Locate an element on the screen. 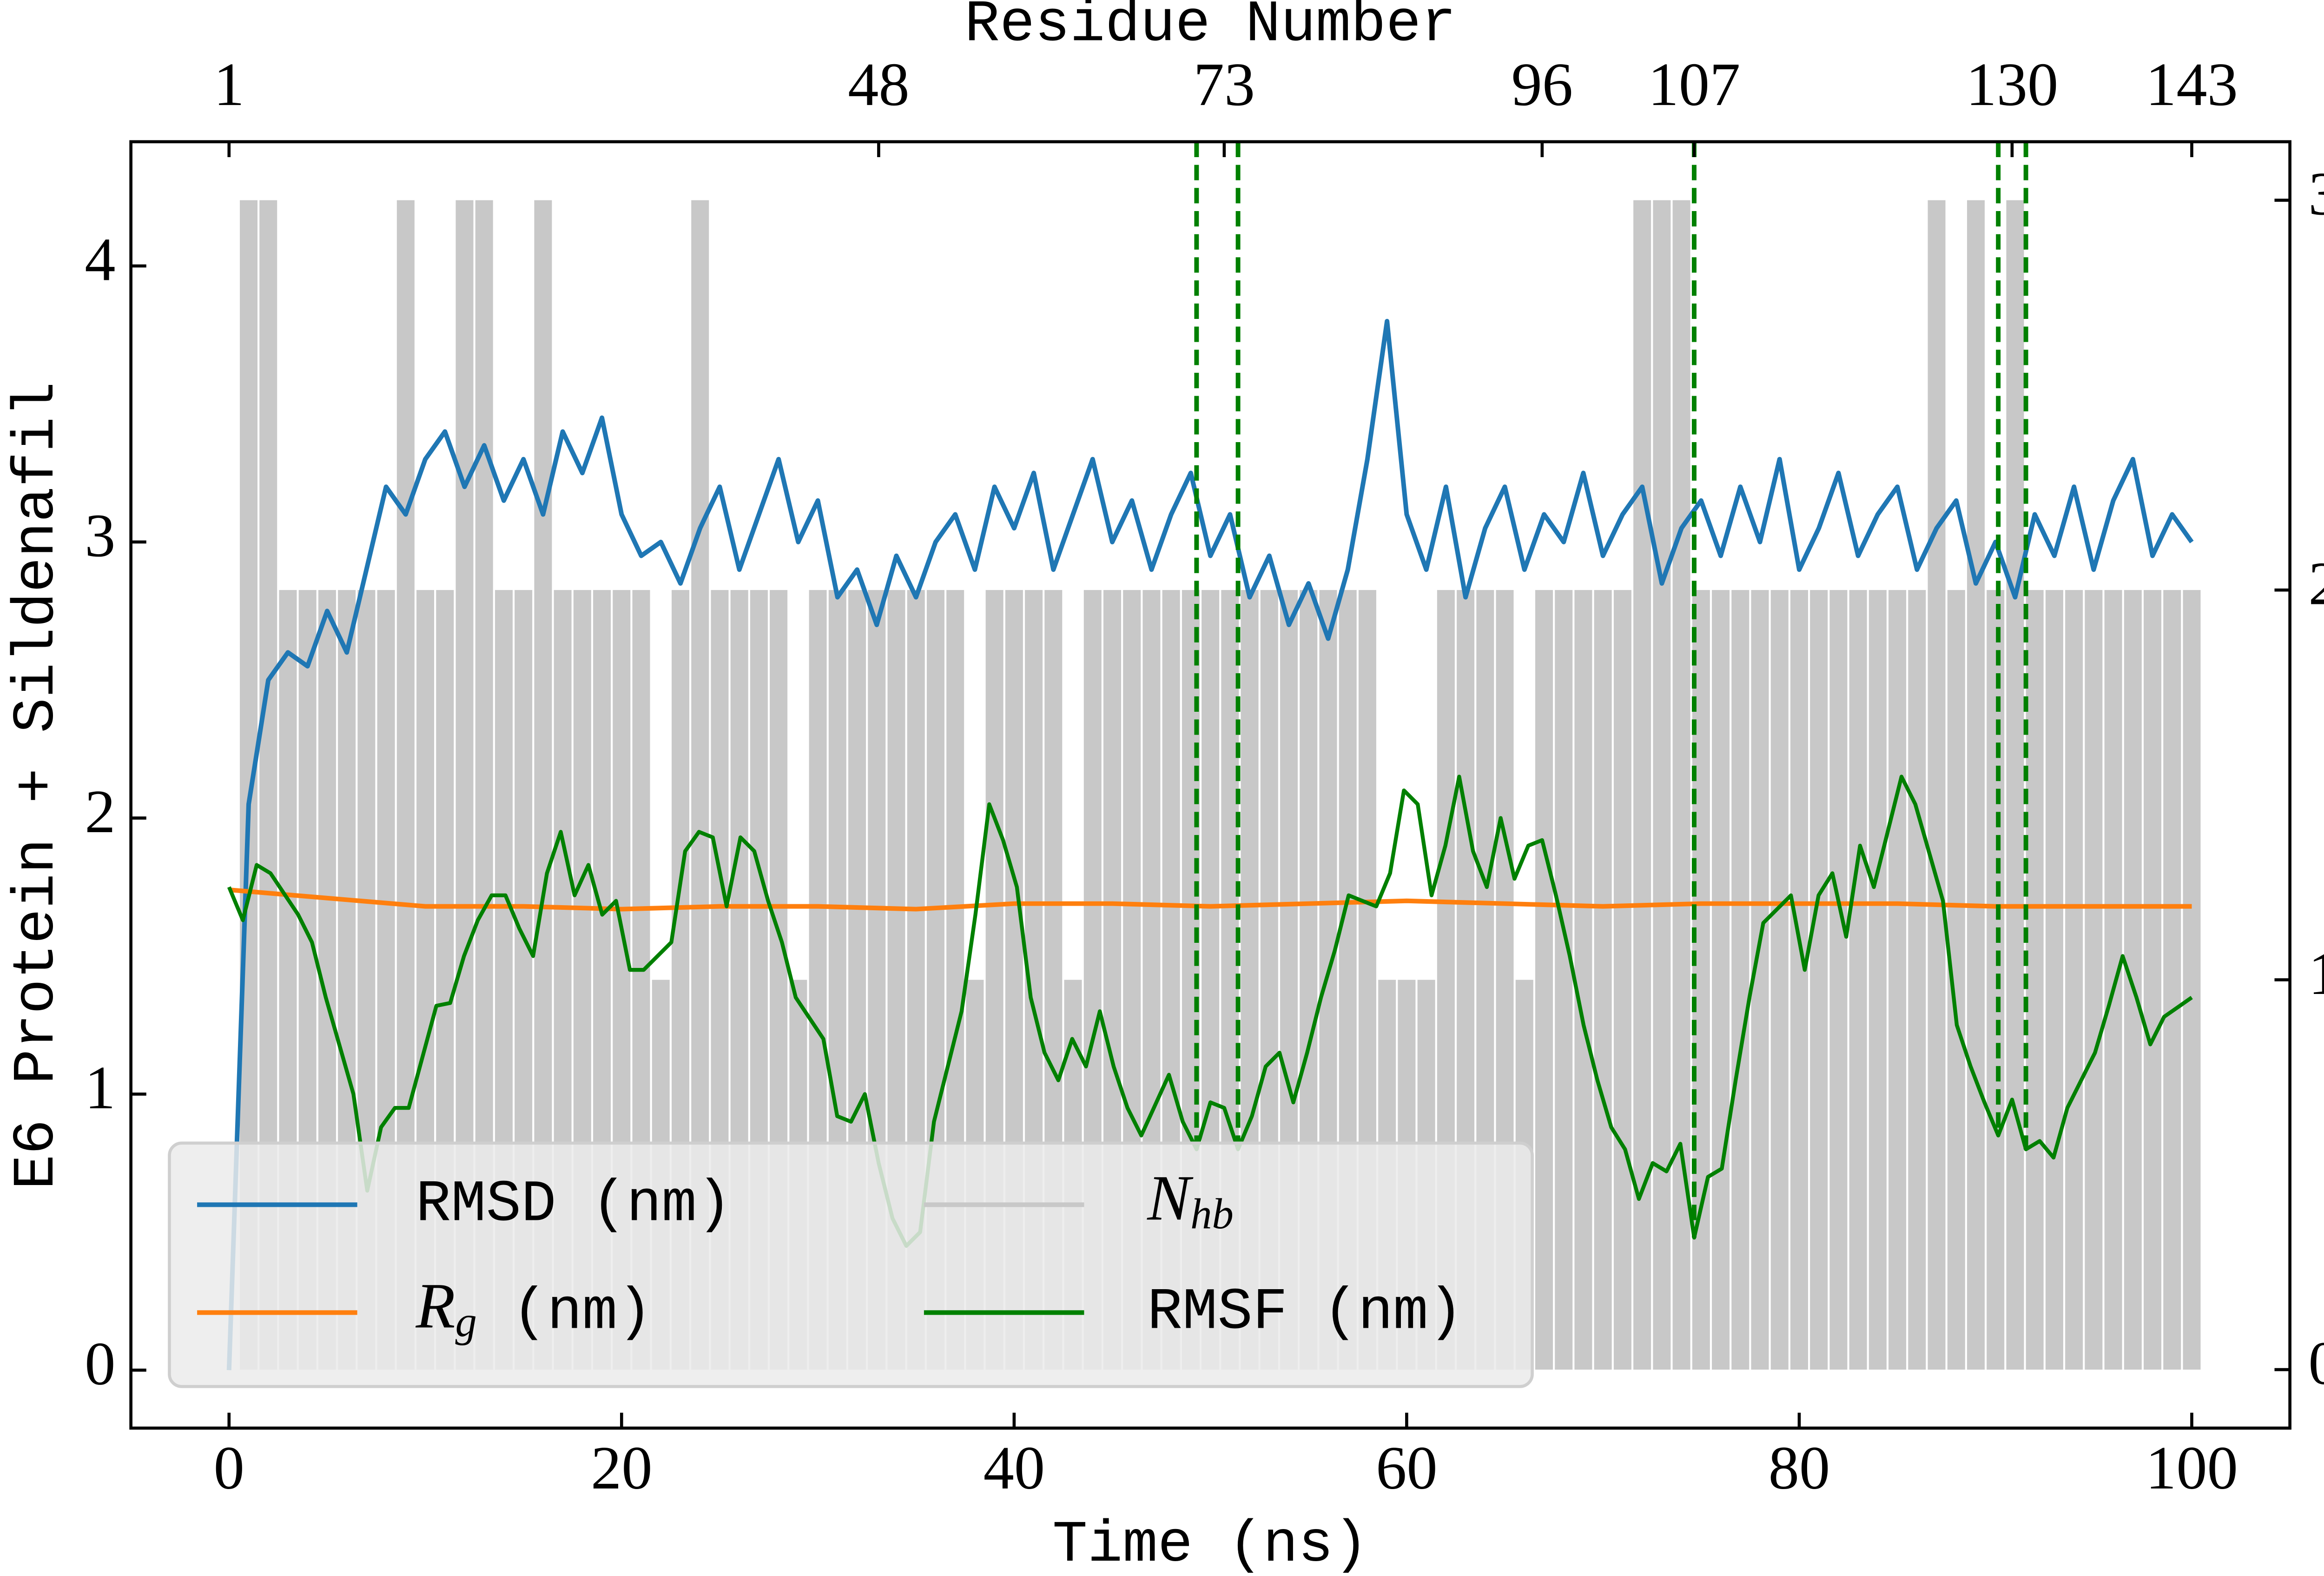 This screenshot has height=1576, width=2324. xticks-label: 60 is located at coordinates (1407, 1468).